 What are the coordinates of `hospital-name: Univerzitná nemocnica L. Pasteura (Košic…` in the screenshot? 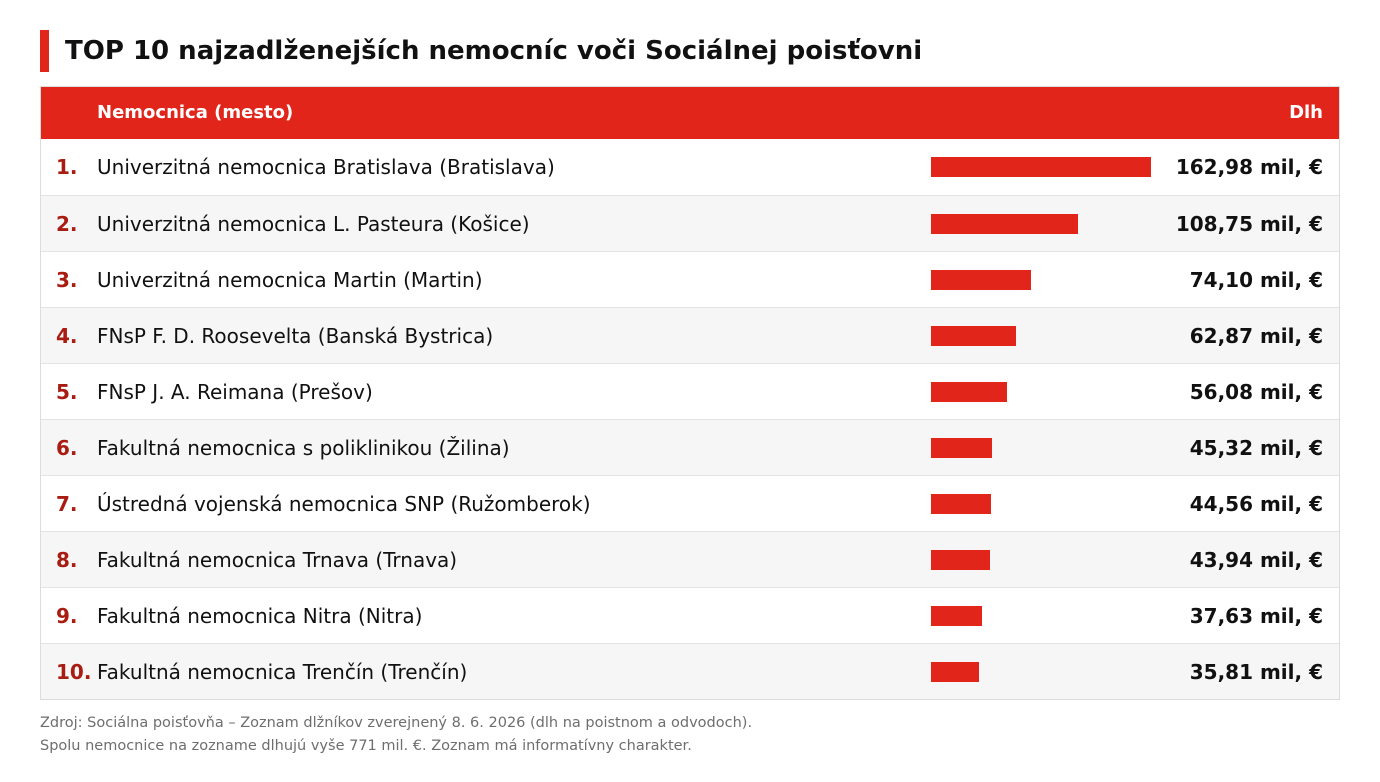 It's located at (313, 224).